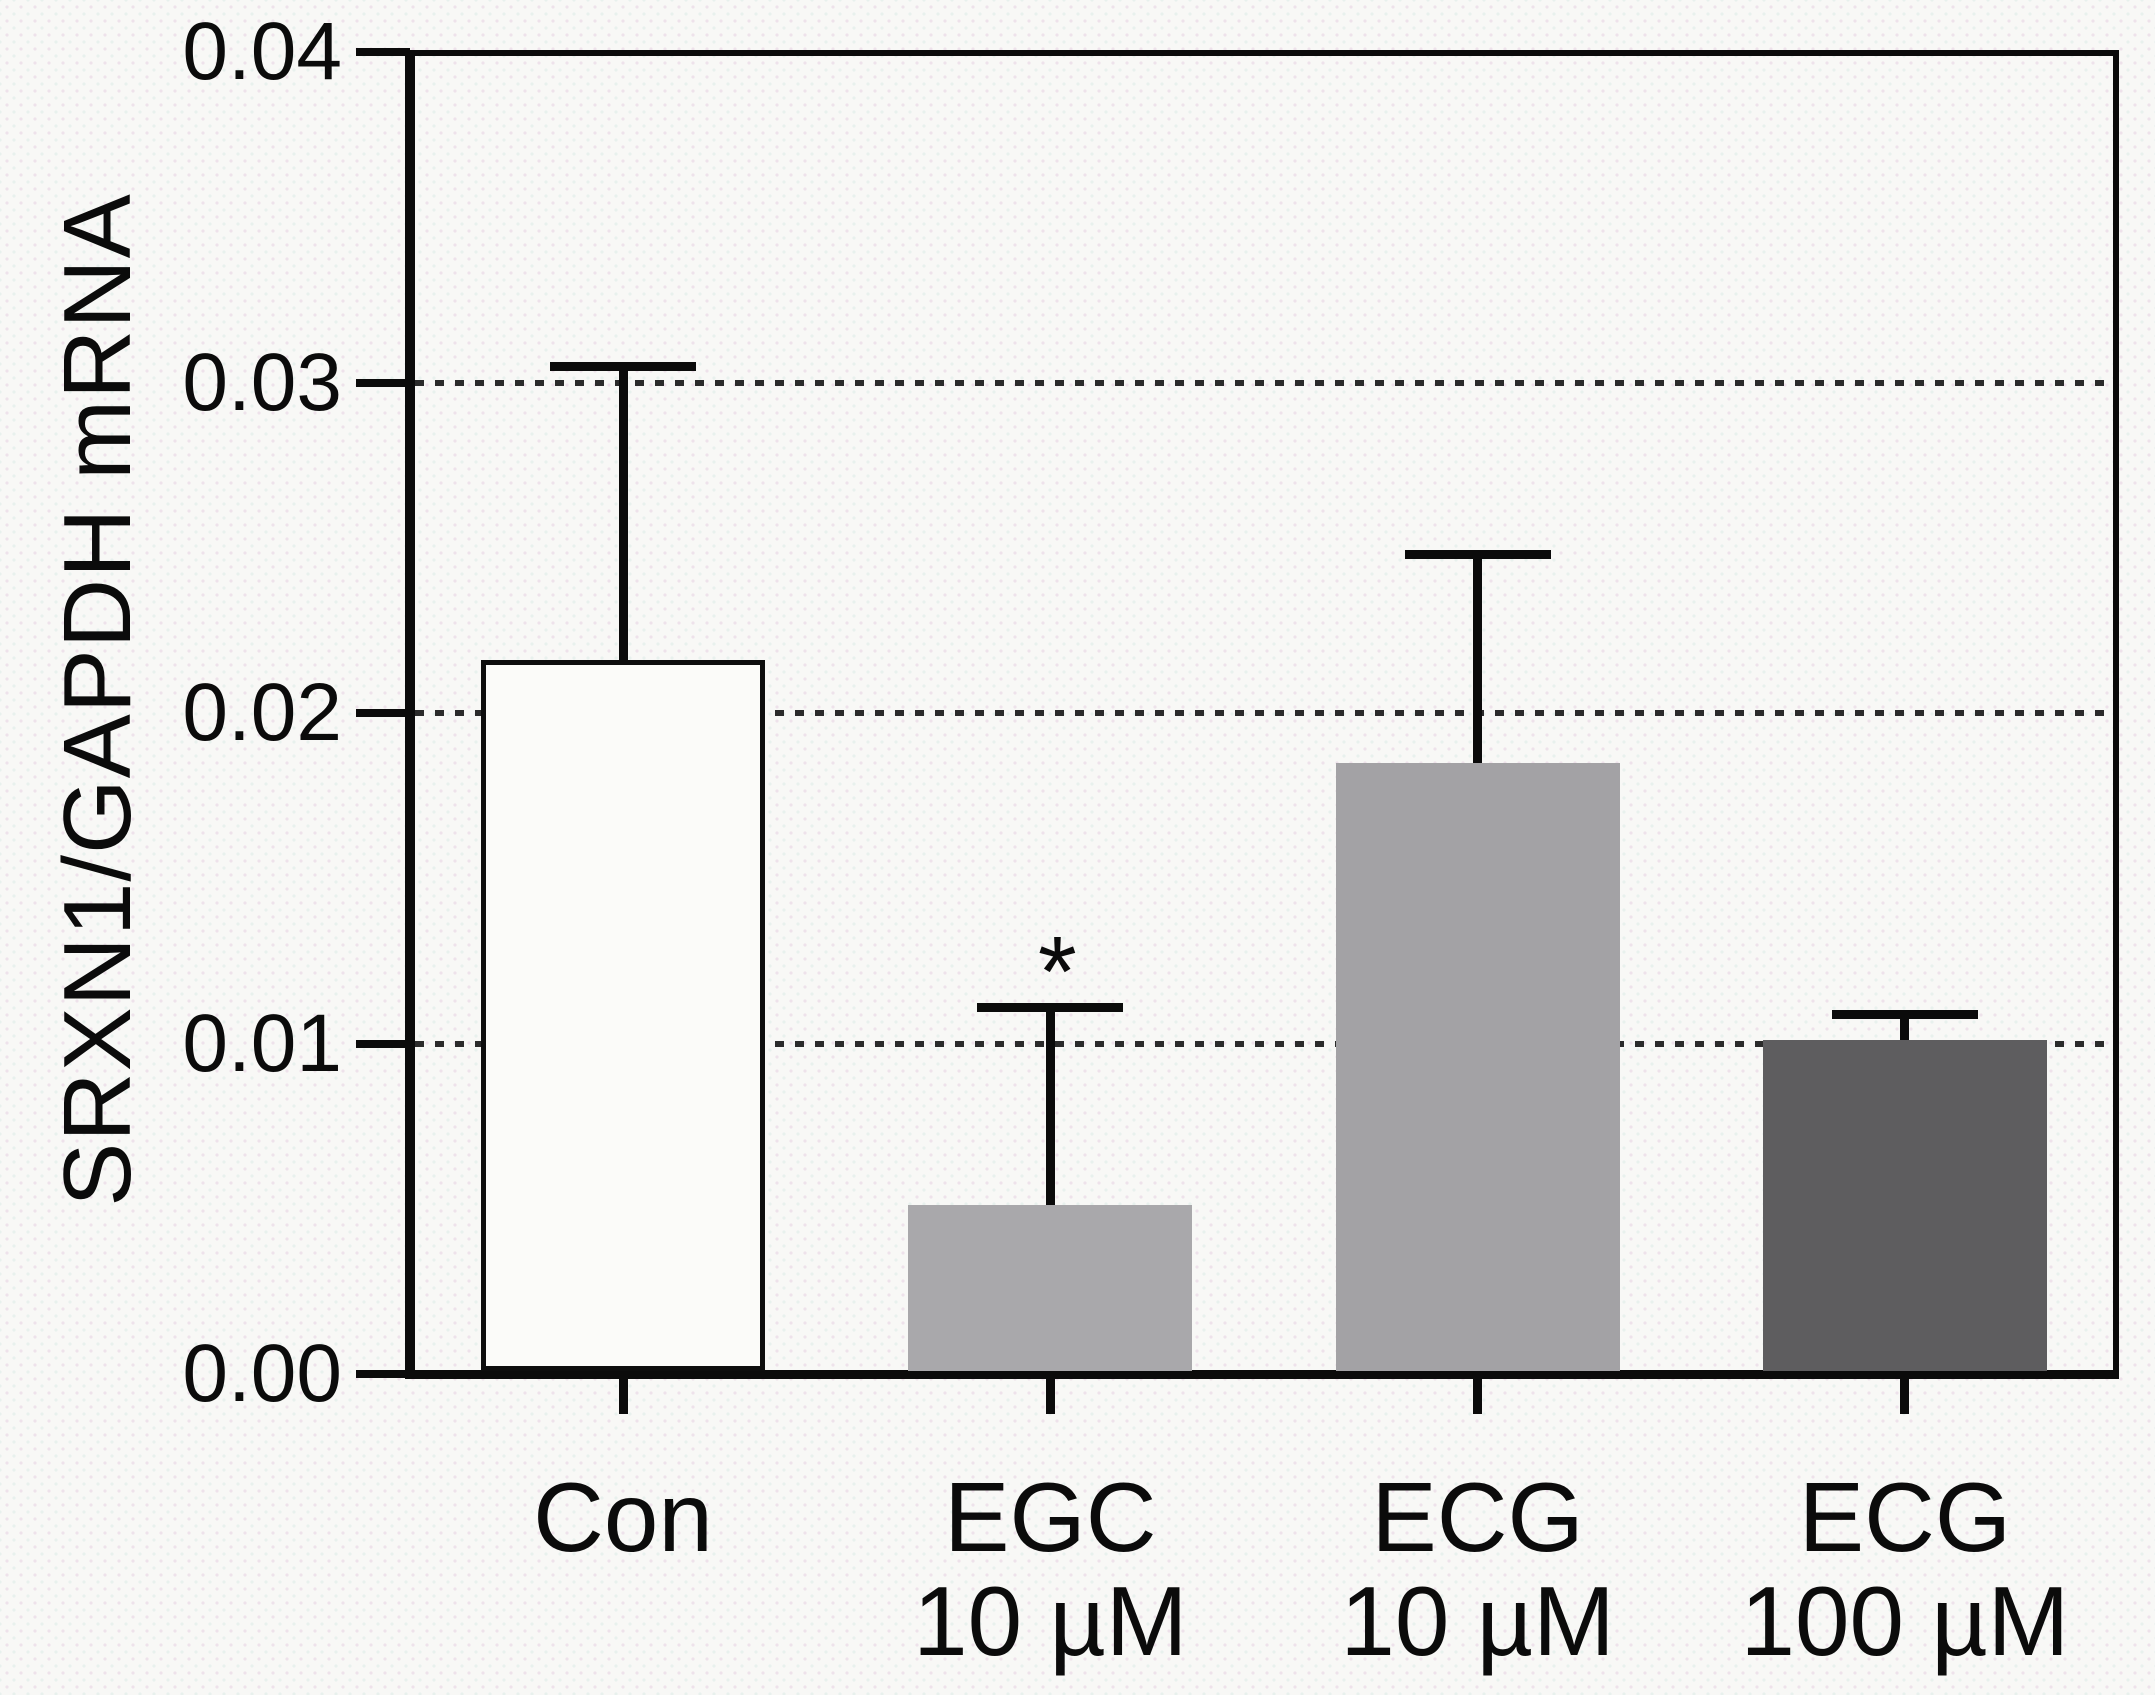  What do you see at coordinates (97, 700) in the screenshot?
I see `y-axis-label: SRXN1/GAPDH mRNA` at bounding box center [97, 700].